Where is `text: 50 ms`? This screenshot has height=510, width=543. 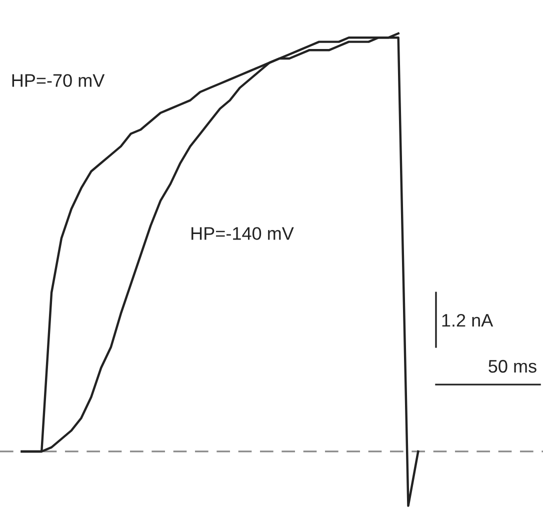
text: 50 ms is located at coordinates (512, 366).